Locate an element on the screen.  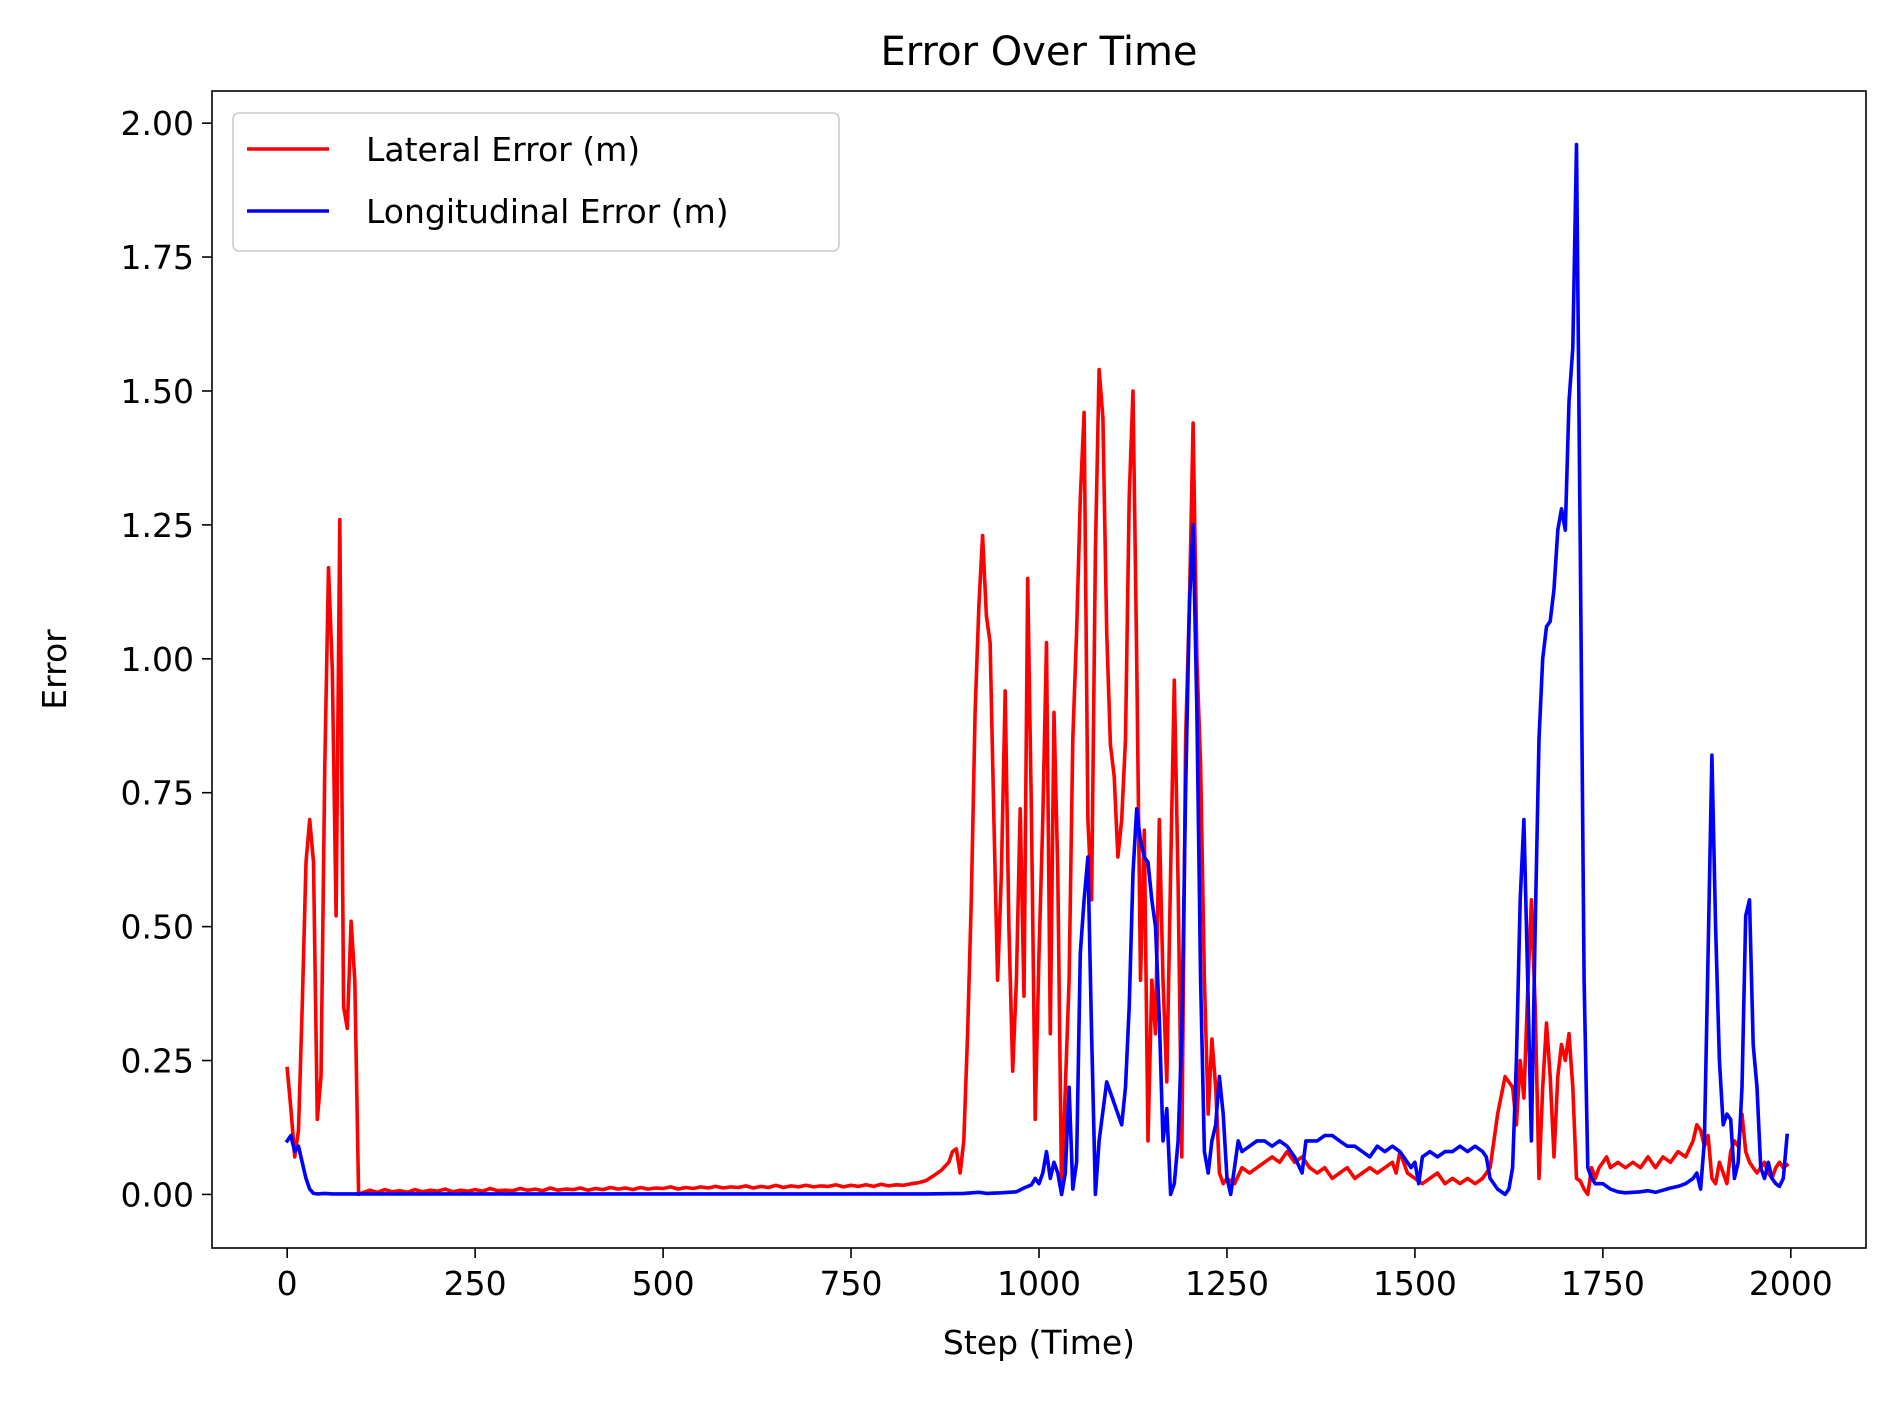
x-tick-label: 2000 is located at coordinates (1791, 1283).